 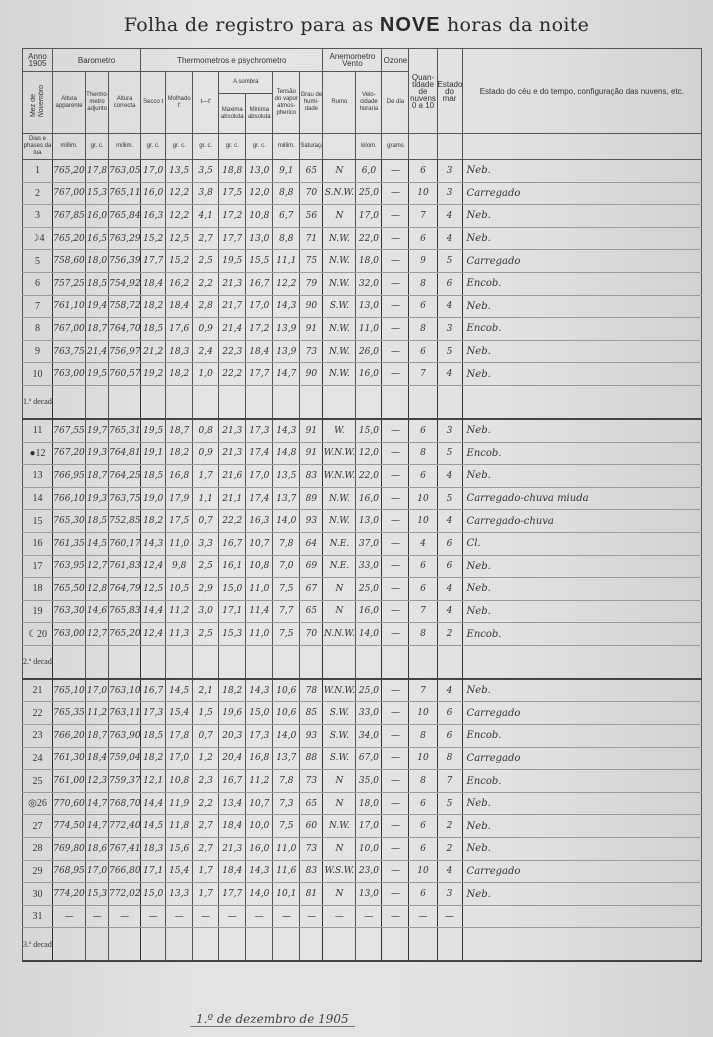 I want to click on title-emphasis: NOVE, so click(x=410, y=25).